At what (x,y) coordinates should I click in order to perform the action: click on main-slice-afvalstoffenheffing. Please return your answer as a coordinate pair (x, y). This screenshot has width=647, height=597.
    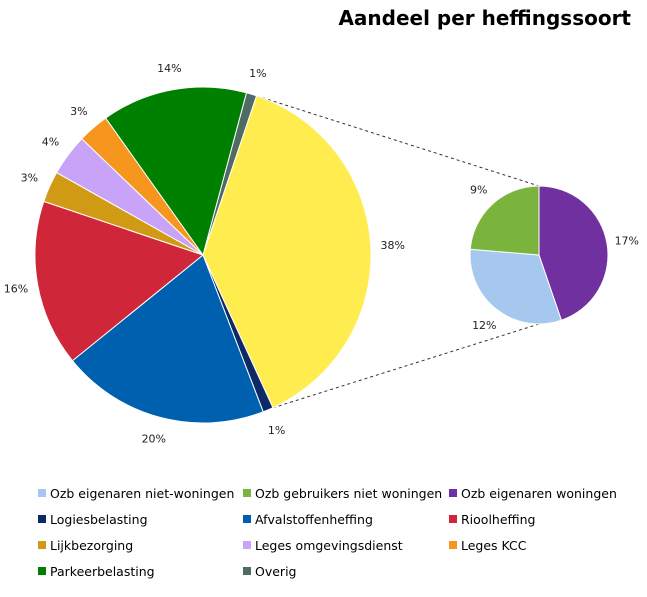
    Looking at the image, I should click on (167, 339).